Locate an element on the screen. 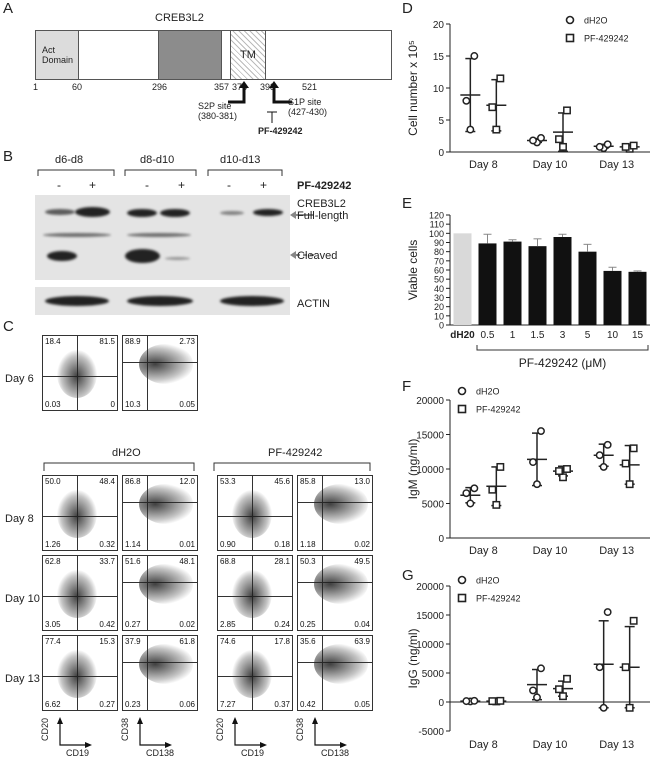 The height and width of the screenshot is (765, 655). tm-domain-box: TM is located at coordinates (248, 55).